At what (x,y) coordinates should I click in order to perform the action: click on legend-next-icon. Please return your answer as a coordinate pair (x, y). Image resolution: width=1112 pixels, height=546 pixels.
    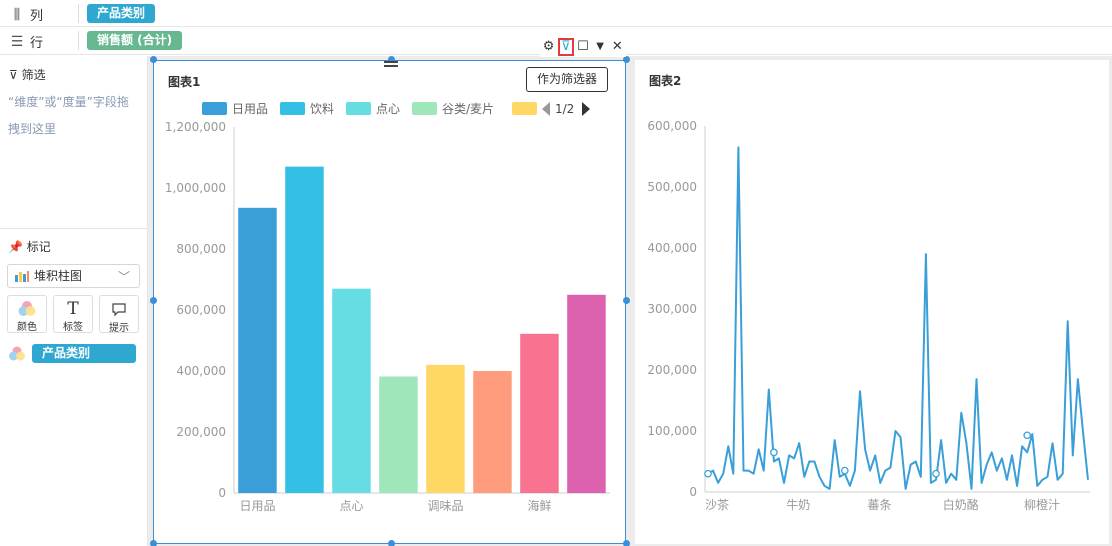
    Looking at the image, I should click on (586, 109).